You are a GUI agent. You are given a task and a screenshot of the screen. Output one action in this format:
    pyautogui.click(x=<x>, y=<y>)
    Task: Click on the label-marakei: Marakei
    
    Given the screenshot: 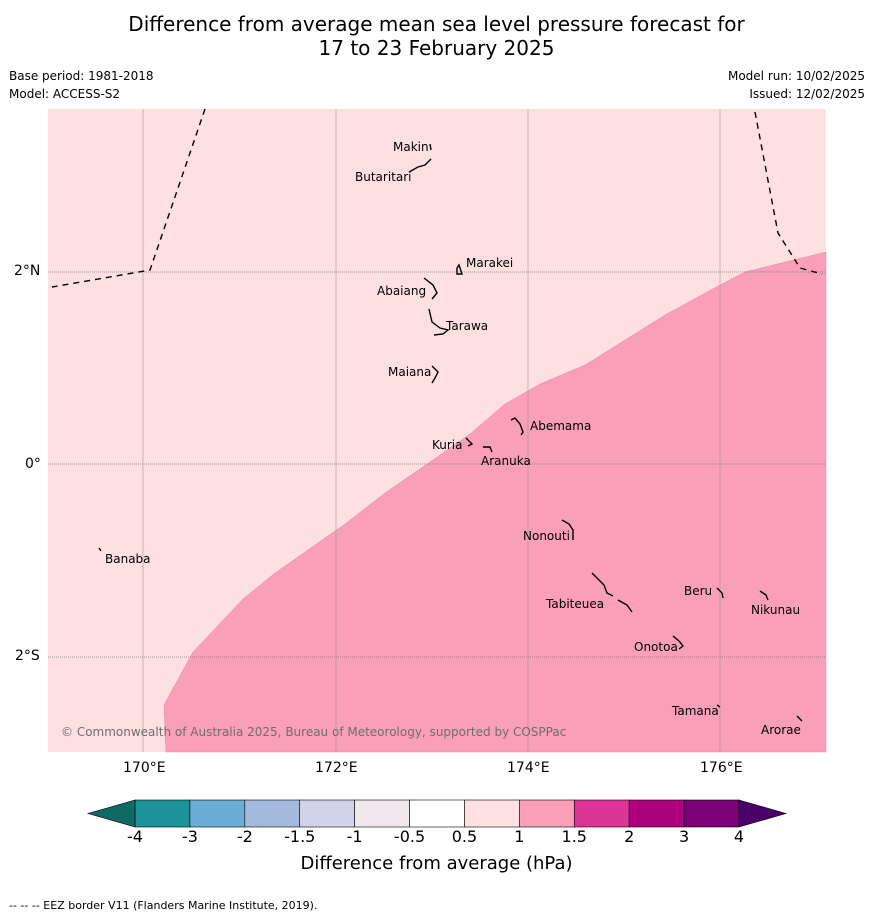 What is the action you would take?
    pyautogui.click(x=489, y=263)
    